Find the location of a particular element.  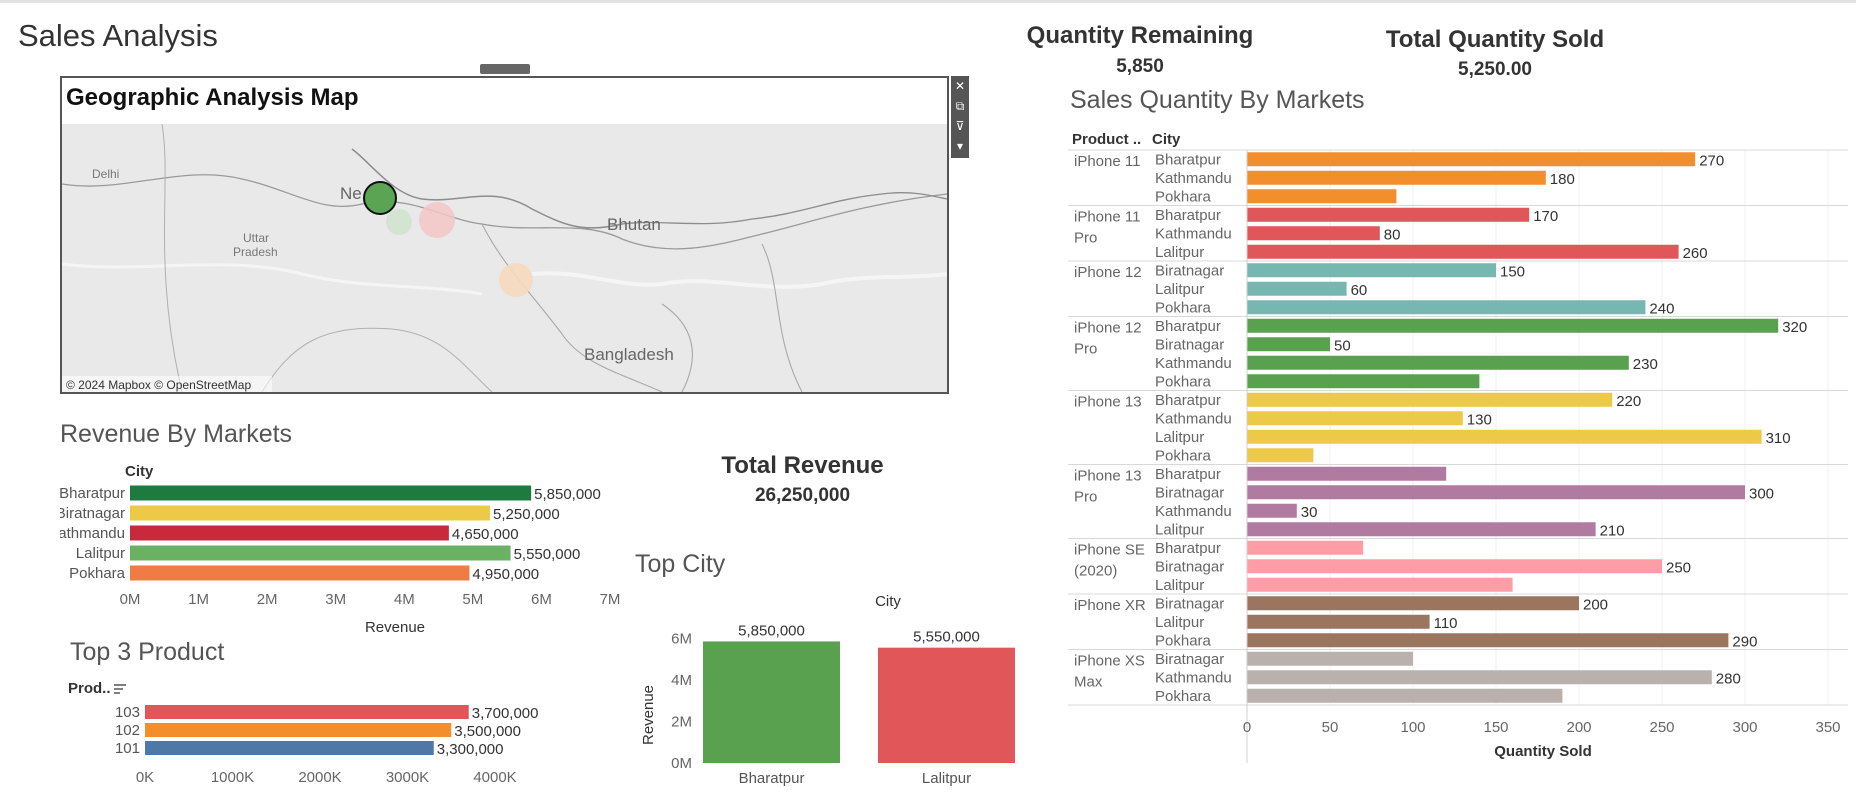

product-label: iPhone XR is located at coordinates (1110, 605).